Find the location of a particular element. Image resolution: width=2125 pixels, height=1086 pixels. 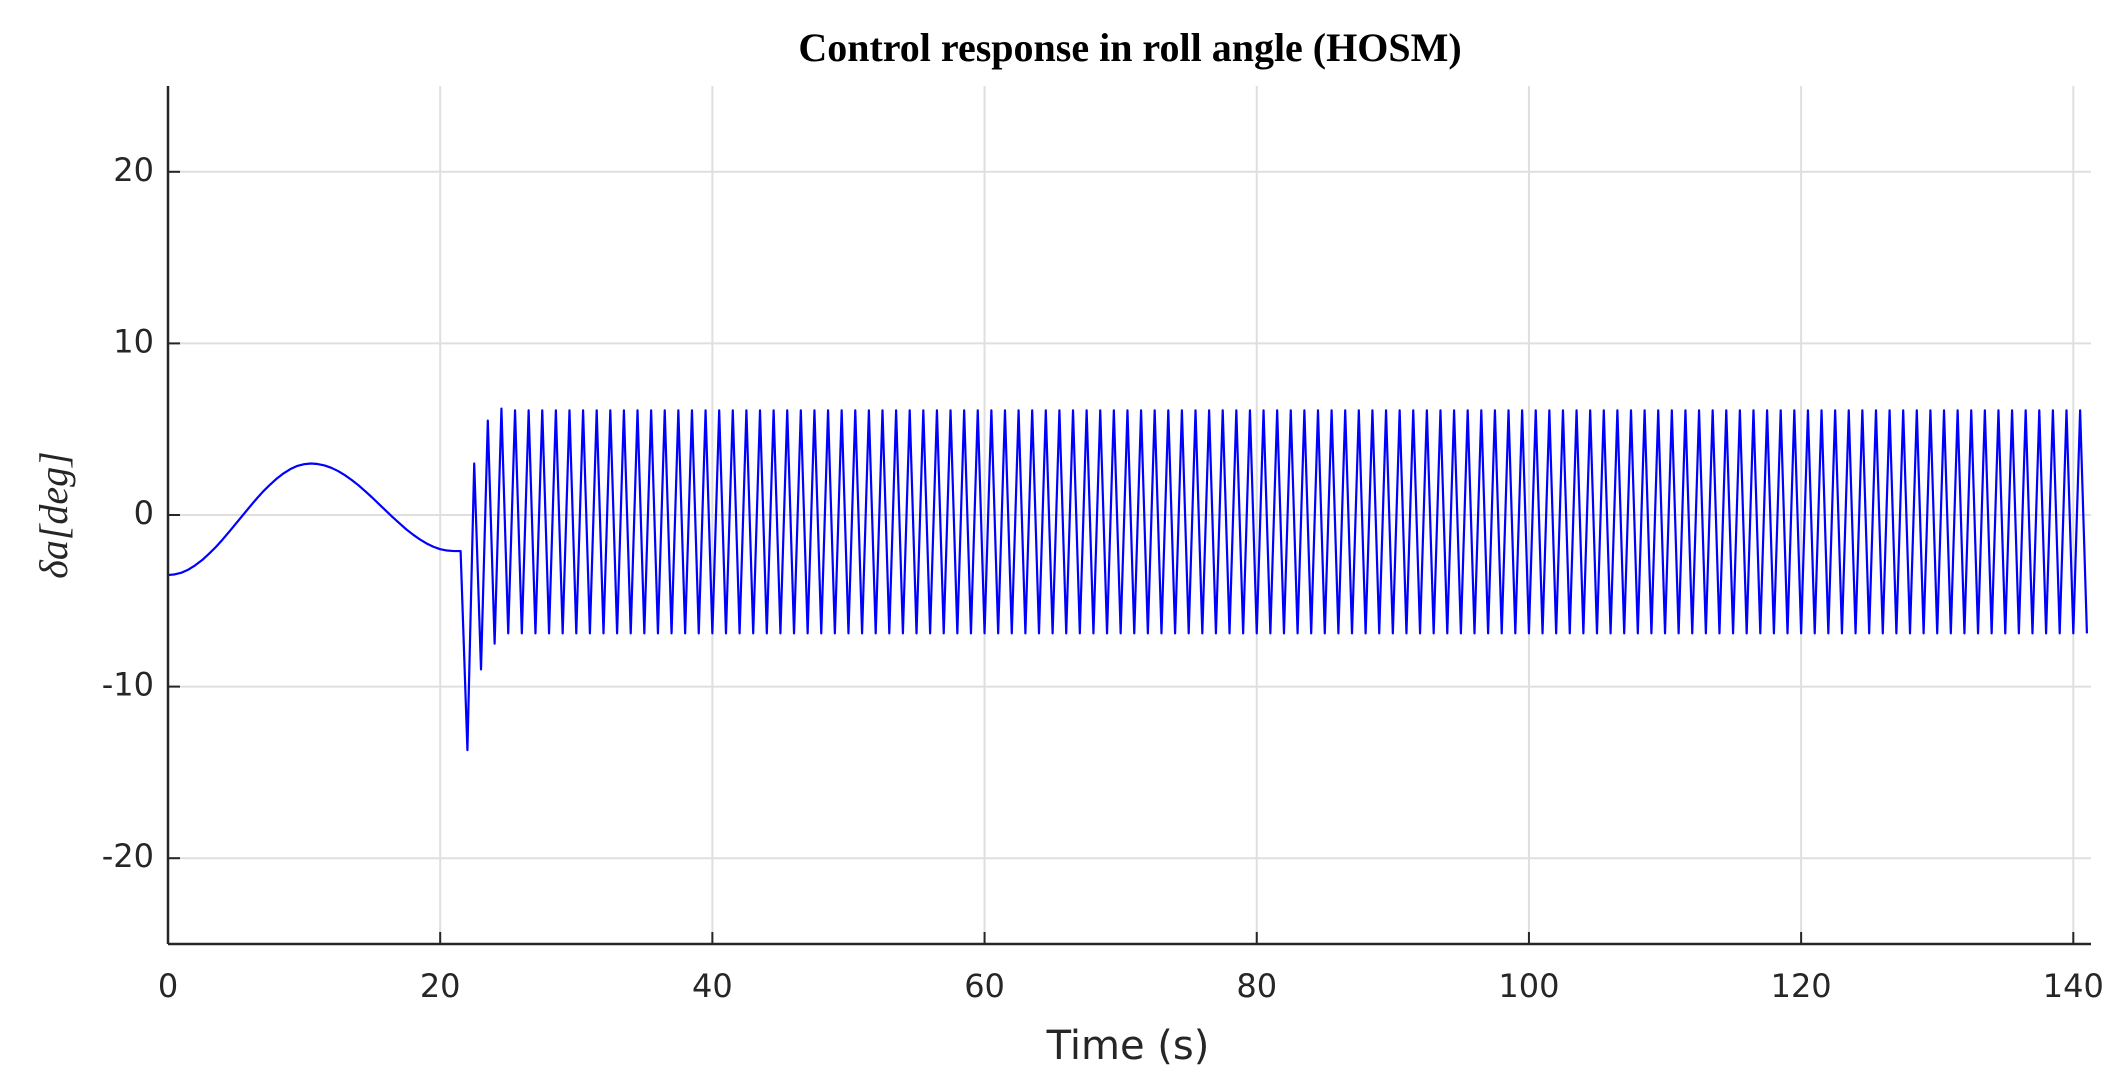

x-tick-label: 80 is located at coordinates (1256, 986).